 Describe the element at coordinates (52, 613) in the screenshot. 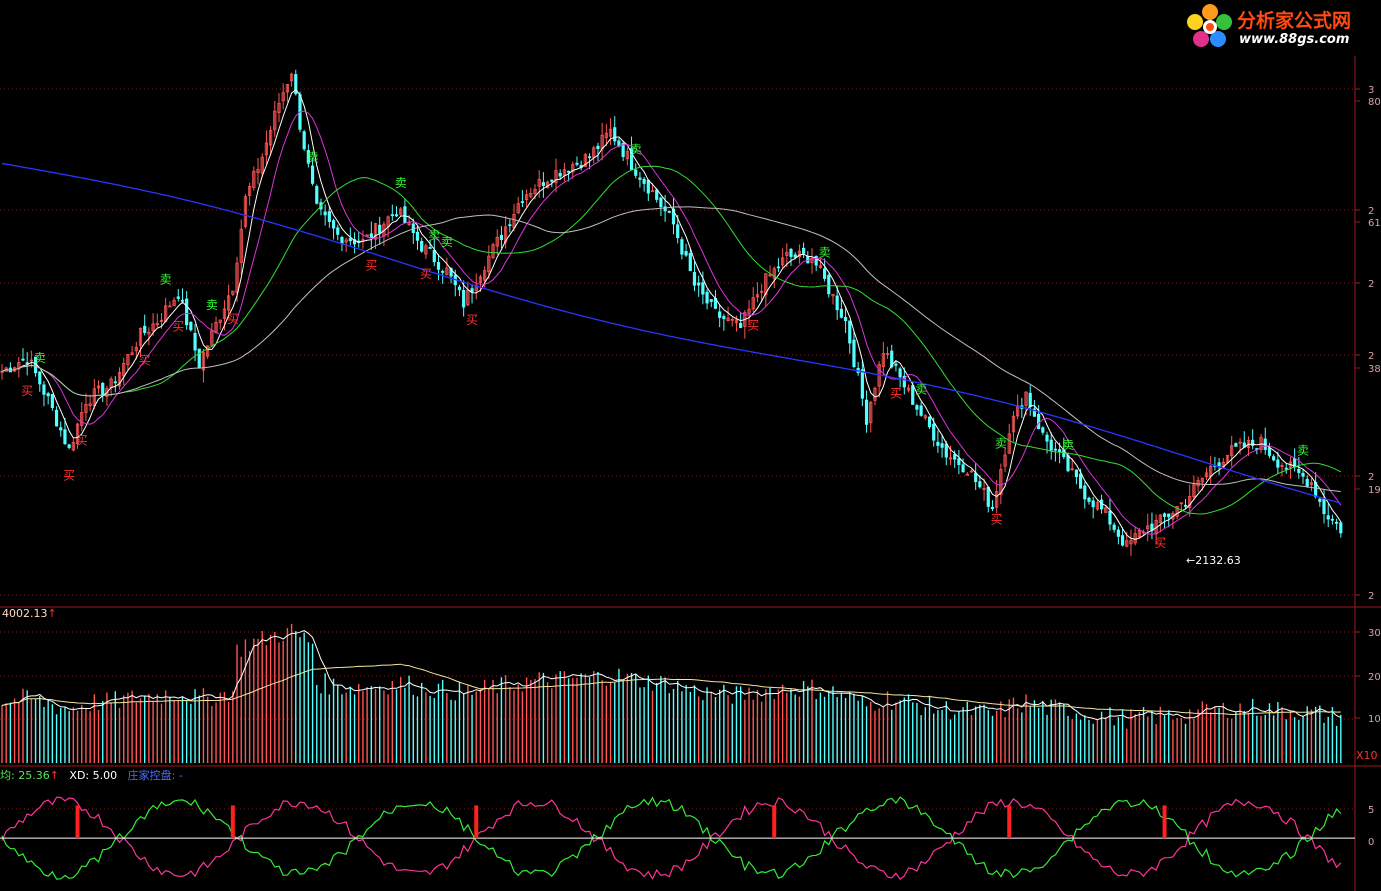

I see `up-arrow-icon: ↑` at that location.